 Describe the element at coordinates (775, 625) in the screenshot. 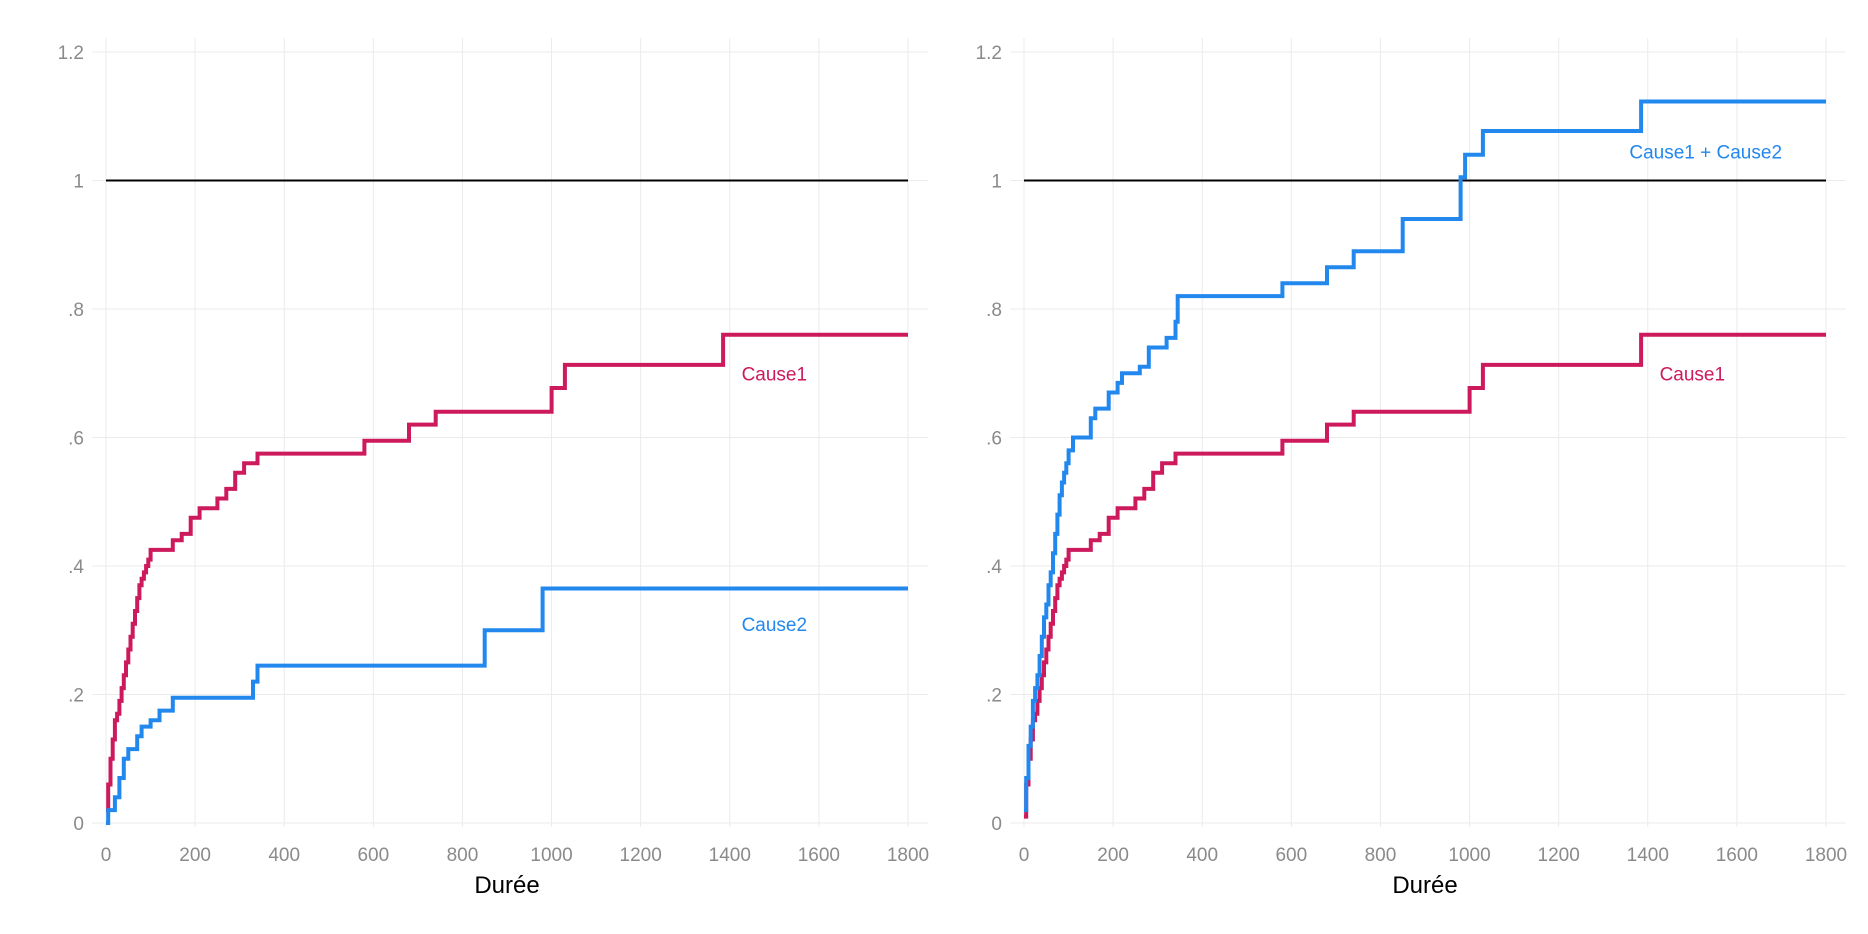

I see `series-label-cause2: Cause2` at that location.